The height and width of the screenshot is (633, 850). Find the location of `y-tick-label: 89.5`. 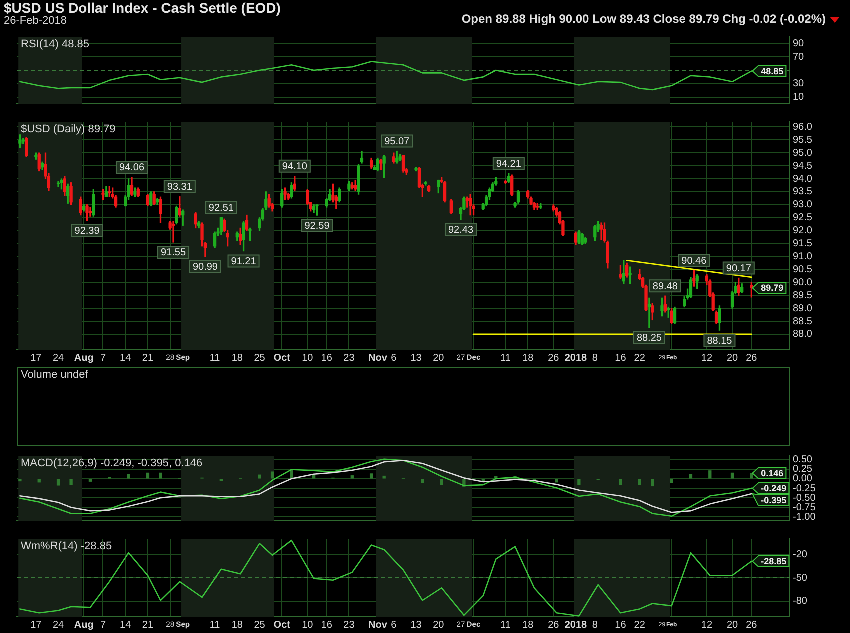

y-tick-label: 89.5 is located at coordinates (803, 296).